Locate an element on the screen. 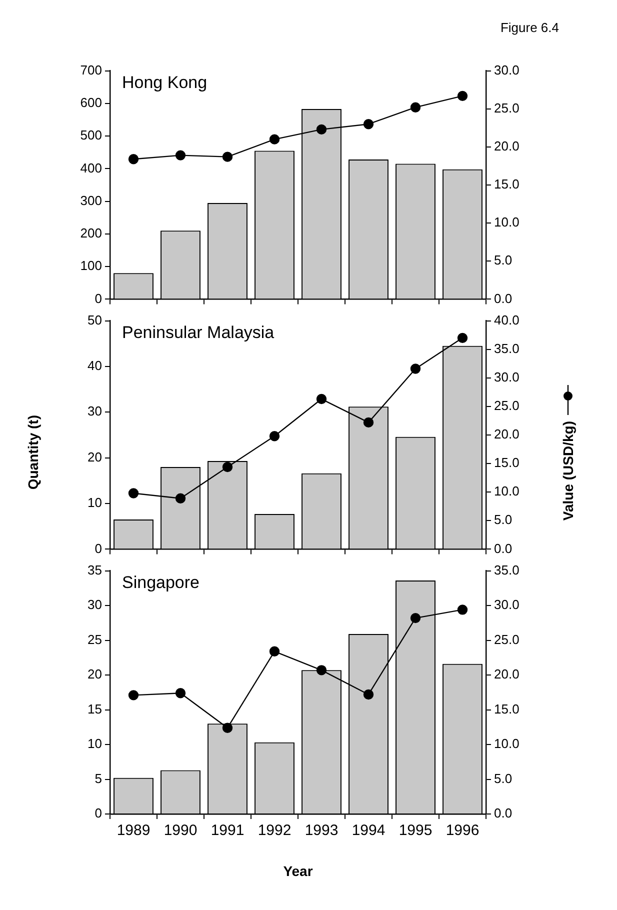 This screenshot has width=617, height=910. y2-tick-label: 40.0 is located at coordinates (507, 320).